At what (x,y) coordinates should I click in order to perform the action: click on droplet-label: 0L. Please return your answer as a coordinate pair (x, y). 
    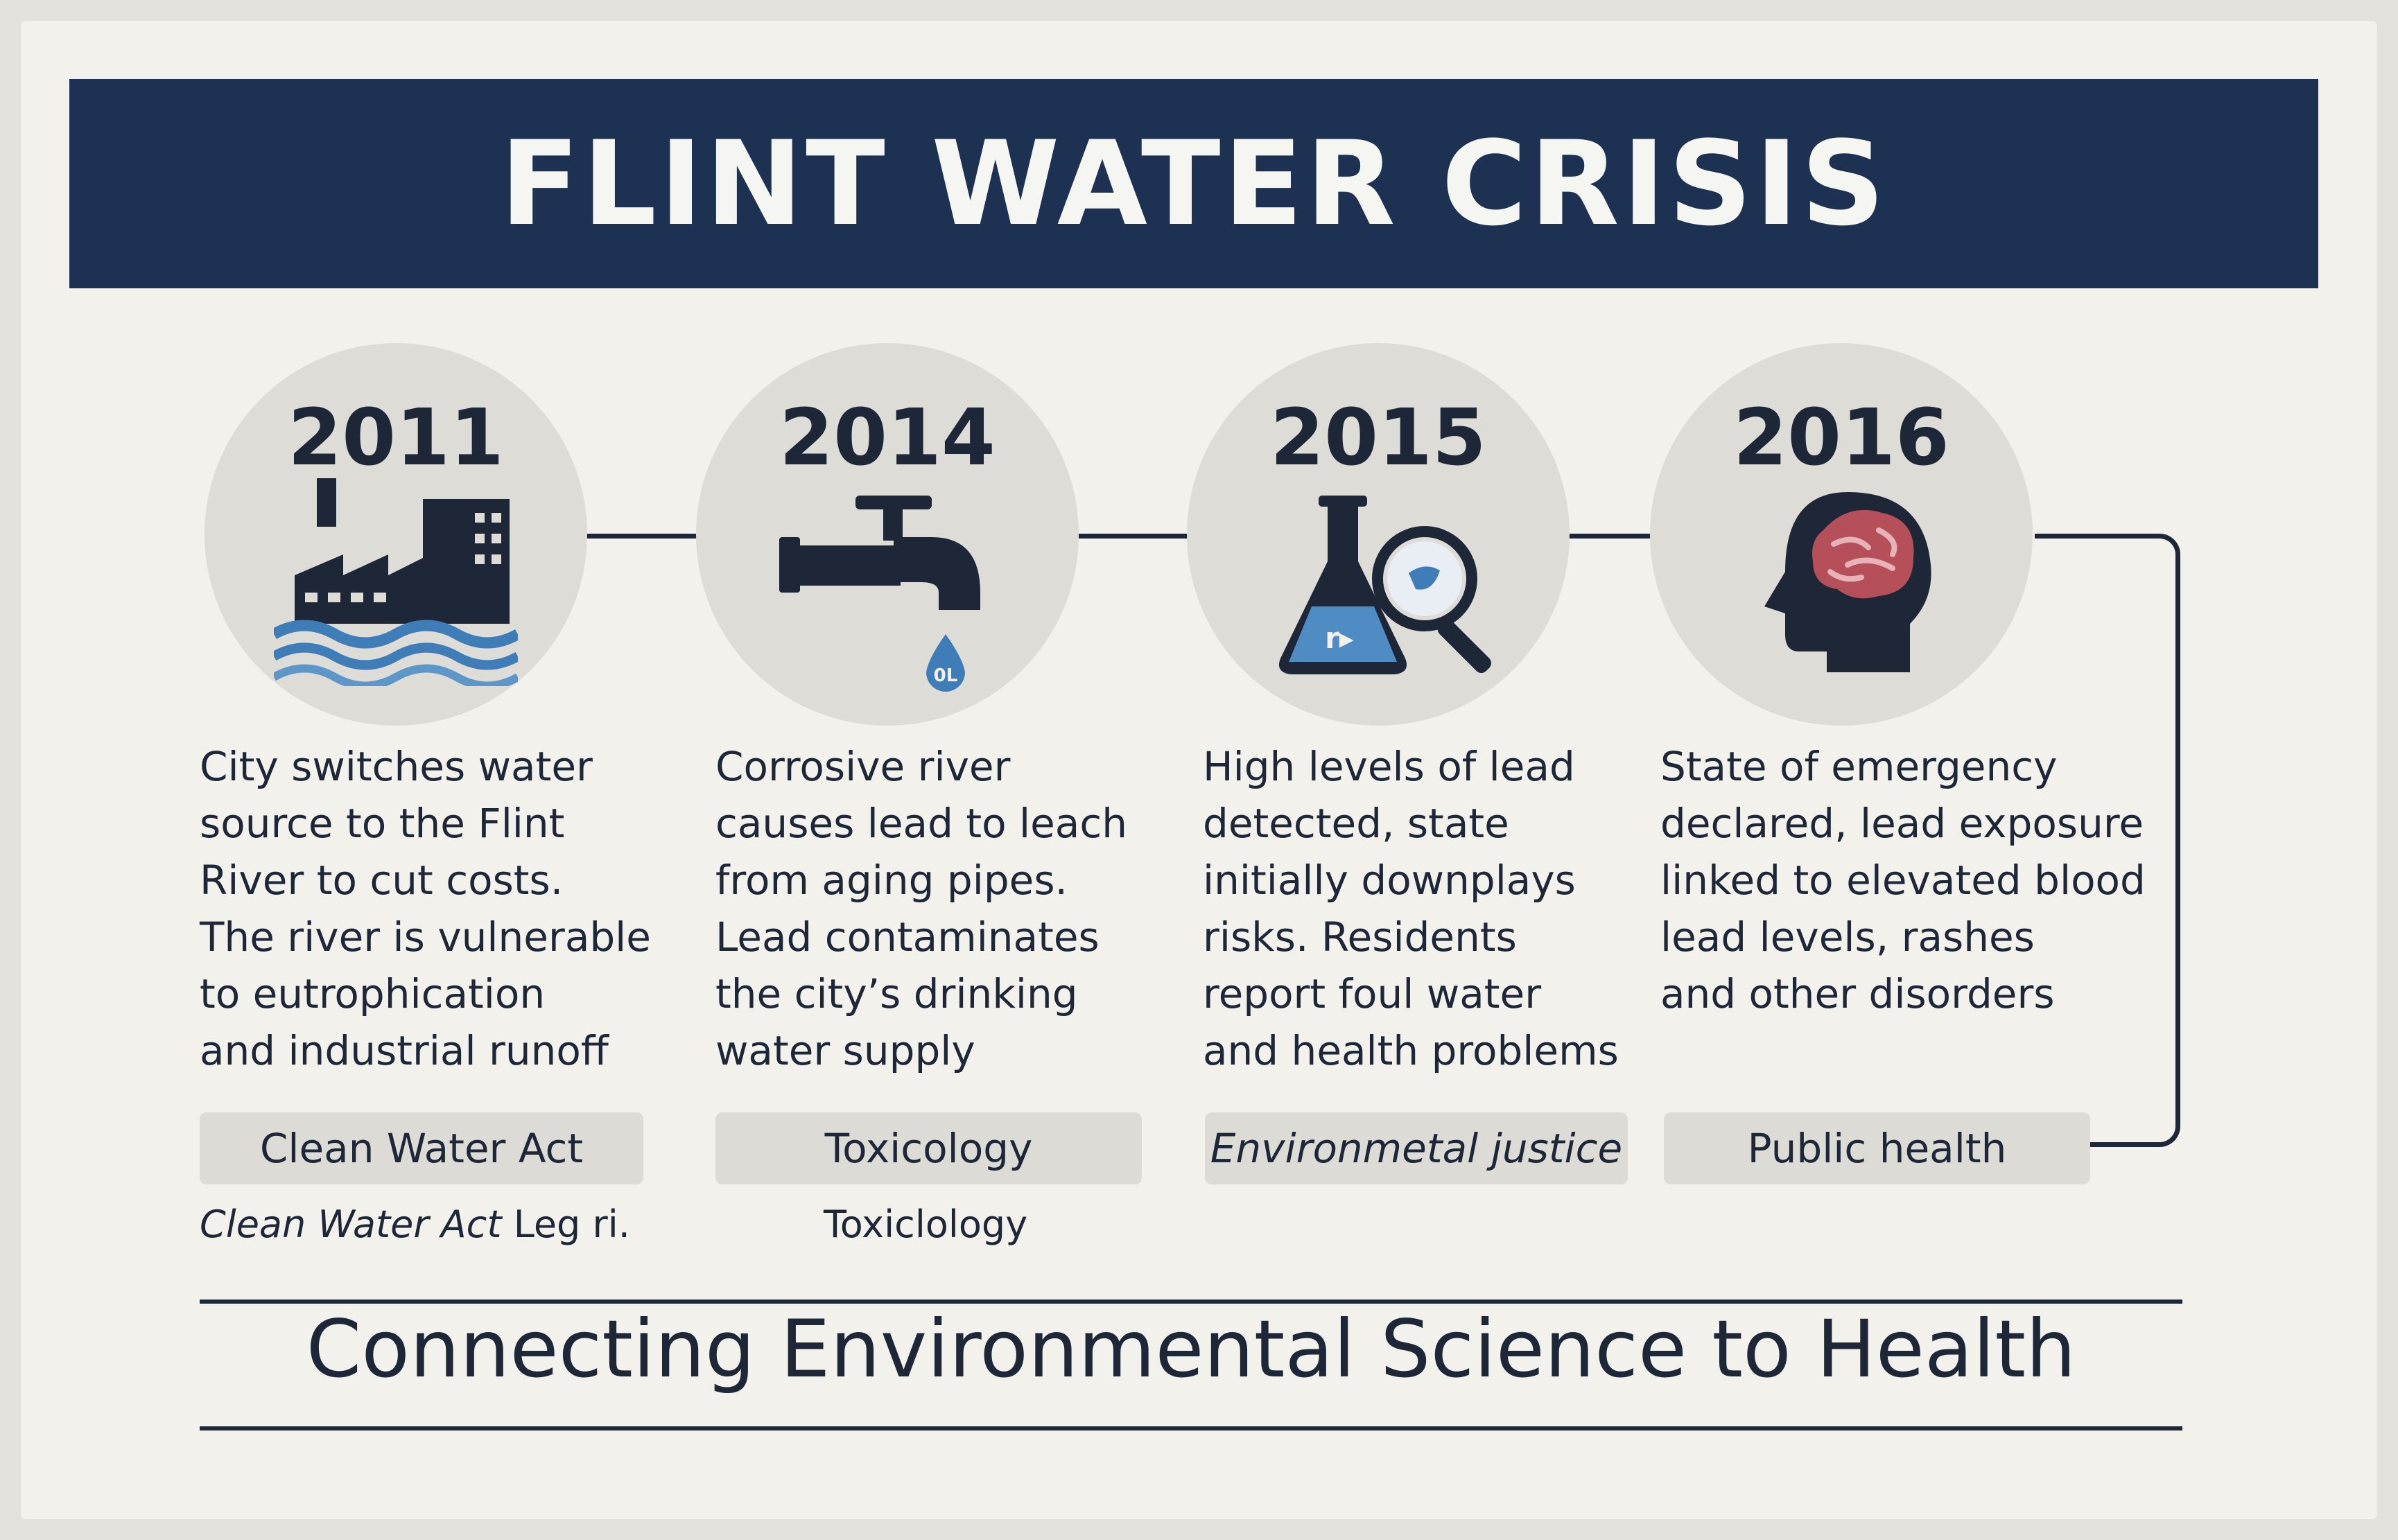
    Looking at the image, I should click on (946, 675).